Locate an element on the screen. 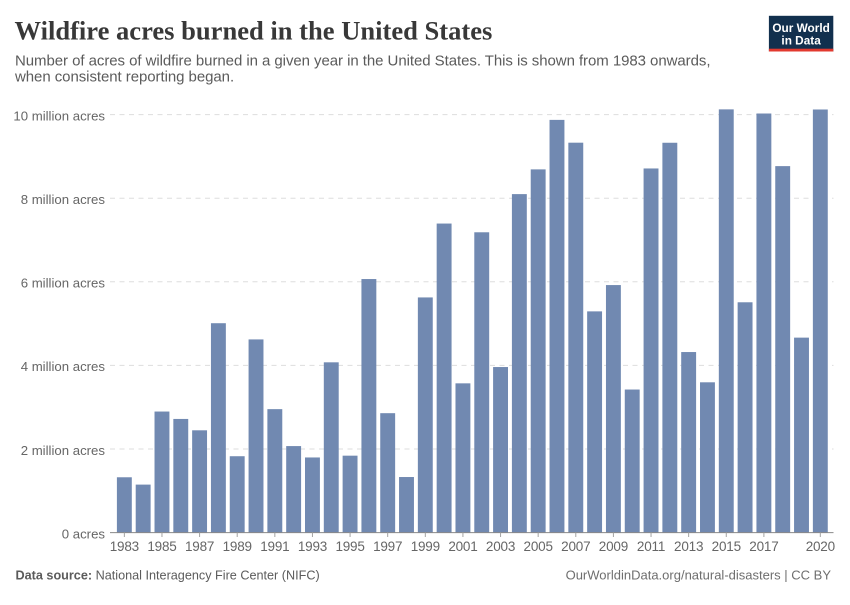  svg-text: 2005 is located at coordinates (538, 546).